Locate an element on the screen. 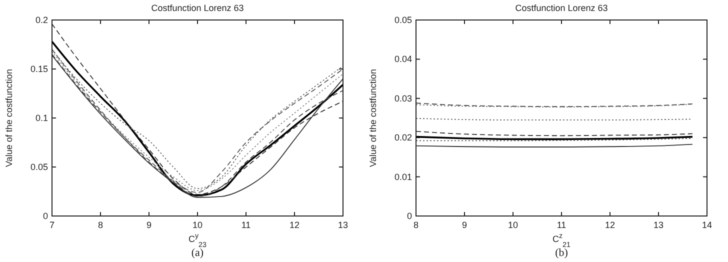 This screenshot has height=262, width=728. y-tick-label: 0.1 is located at coordinates (41, 118).